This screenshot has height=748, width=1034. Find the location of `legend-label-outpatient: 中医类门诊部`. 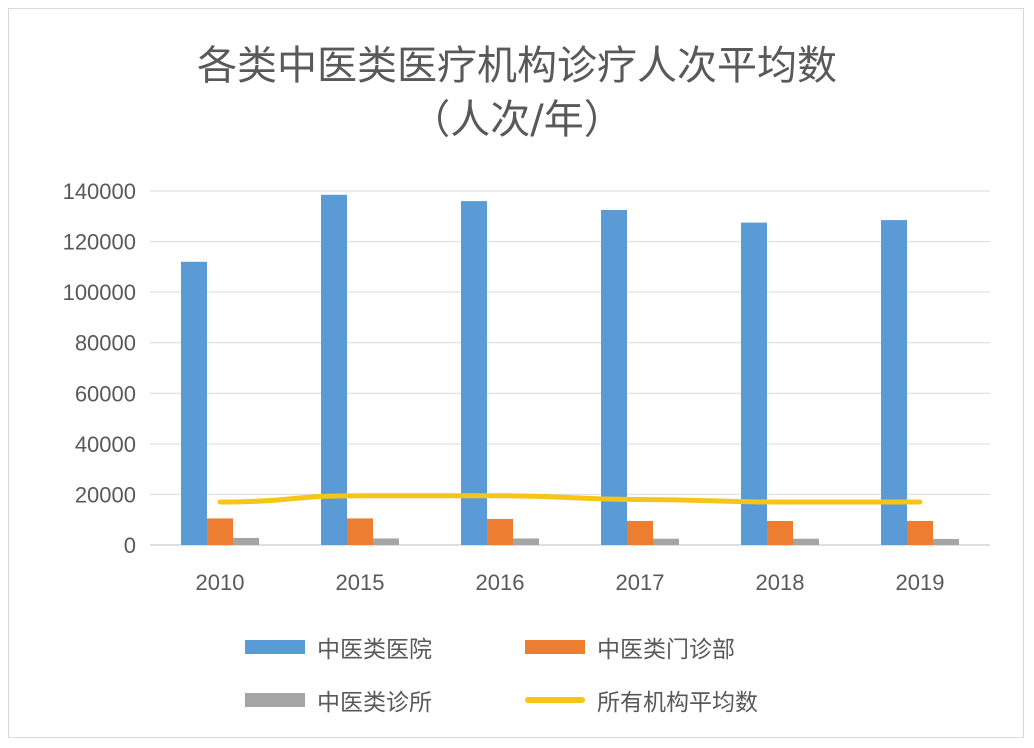

legend-label-outpatient: 中医类门诊部 is located at coordinates (666, 650).